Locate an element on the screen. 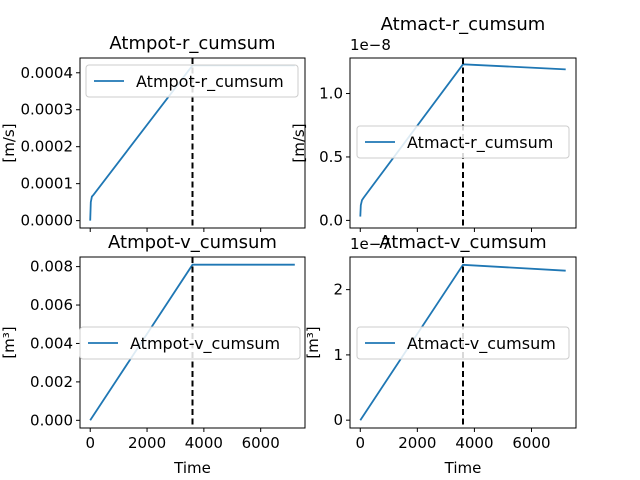 This screenshot has width=640, height=480. y-tick-label: 0.000 is located at coordinates (51, 420).